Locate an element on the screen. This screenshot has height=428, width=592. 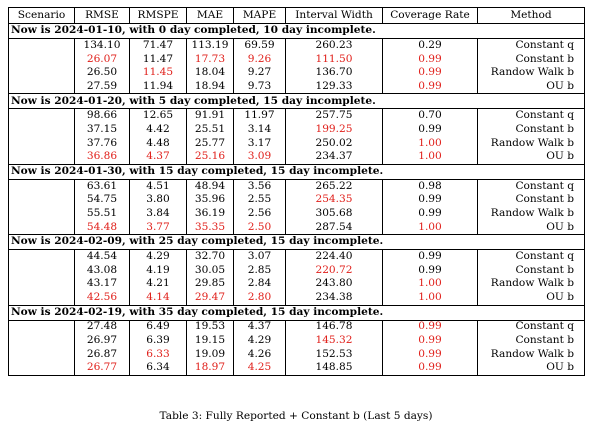
mape-cell: 4.25 is located at coordinates (259, 368).